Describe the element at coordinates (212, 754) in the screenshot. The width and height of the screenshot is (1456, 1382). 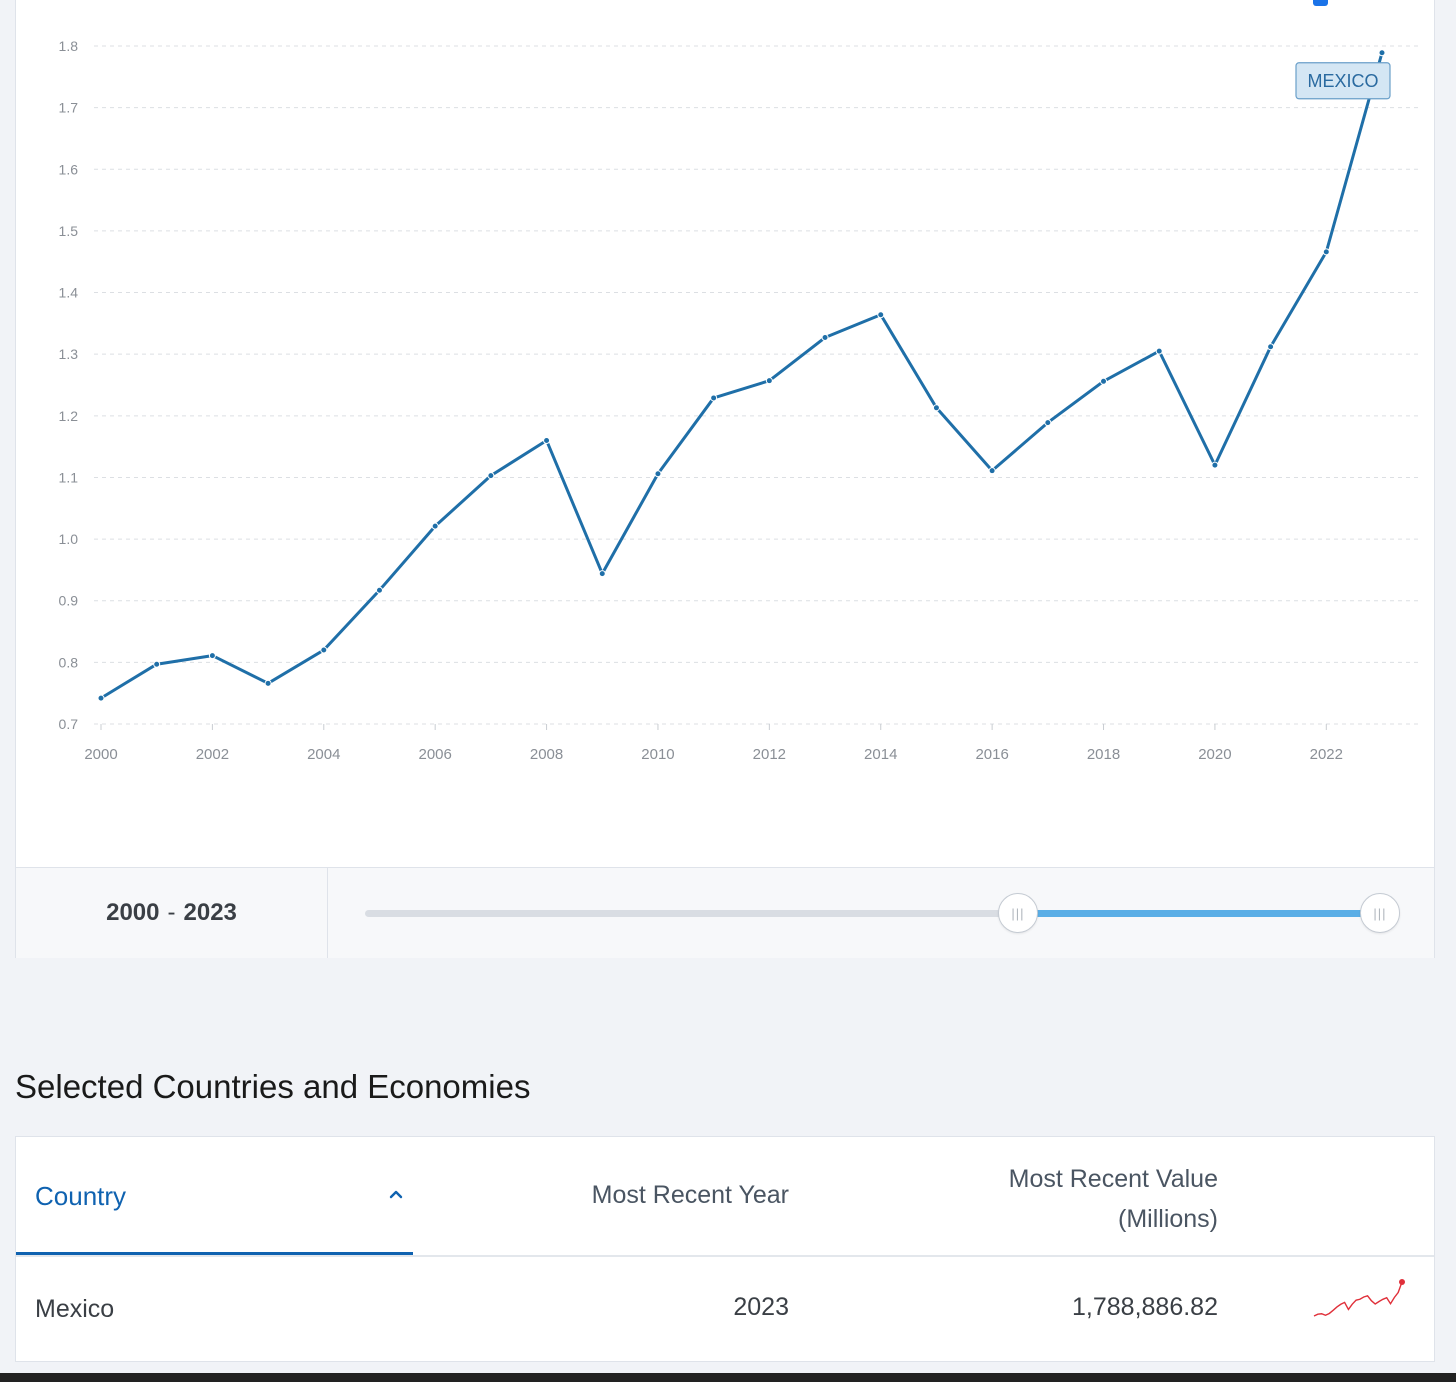
I see `x-tick-label: 2002` at that location.